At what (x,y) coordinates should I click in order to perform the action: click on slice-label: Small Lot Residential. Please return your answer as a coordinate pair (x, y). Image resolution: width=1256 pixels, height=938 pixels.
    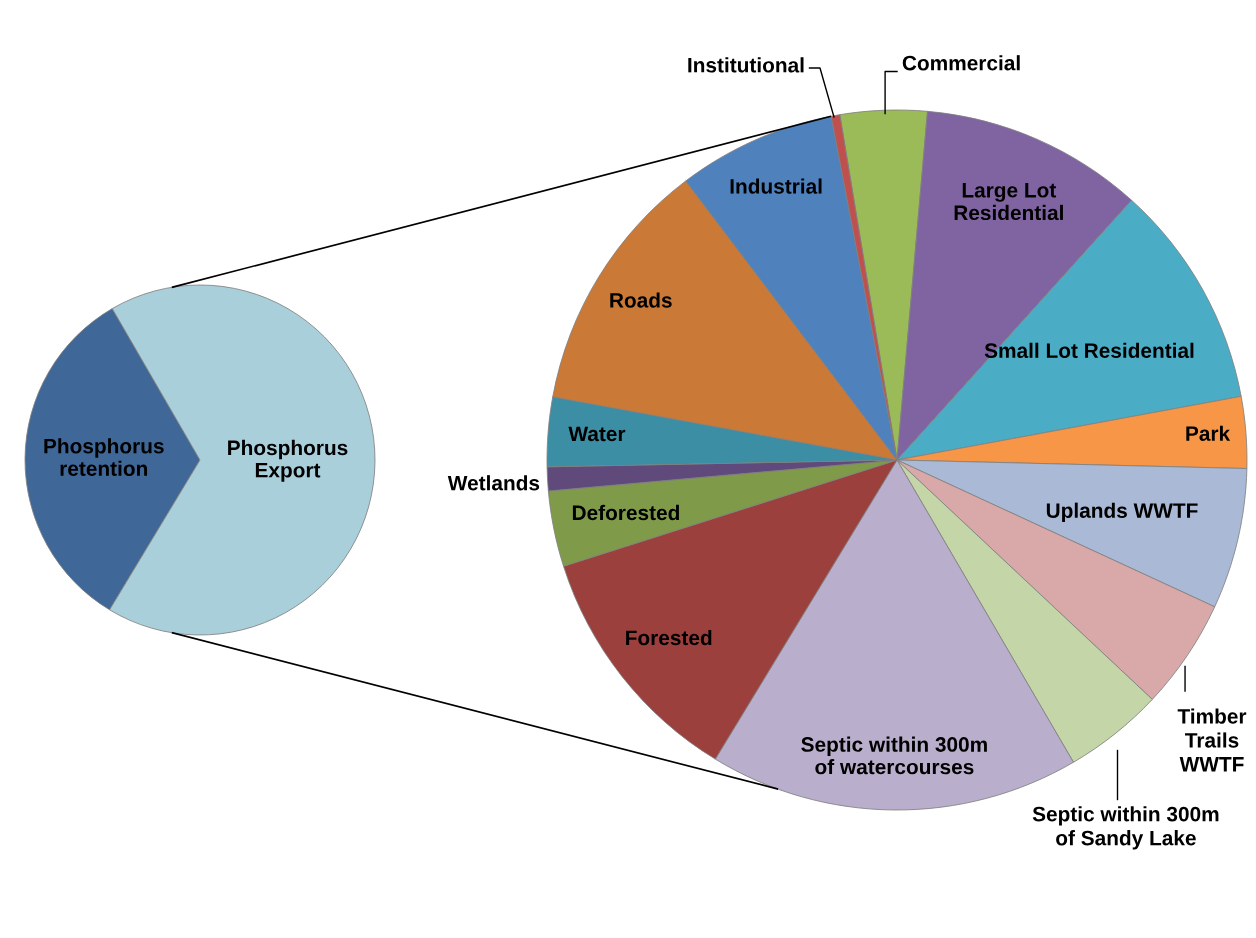
    Looking at the image, I should click on (1089, 350).